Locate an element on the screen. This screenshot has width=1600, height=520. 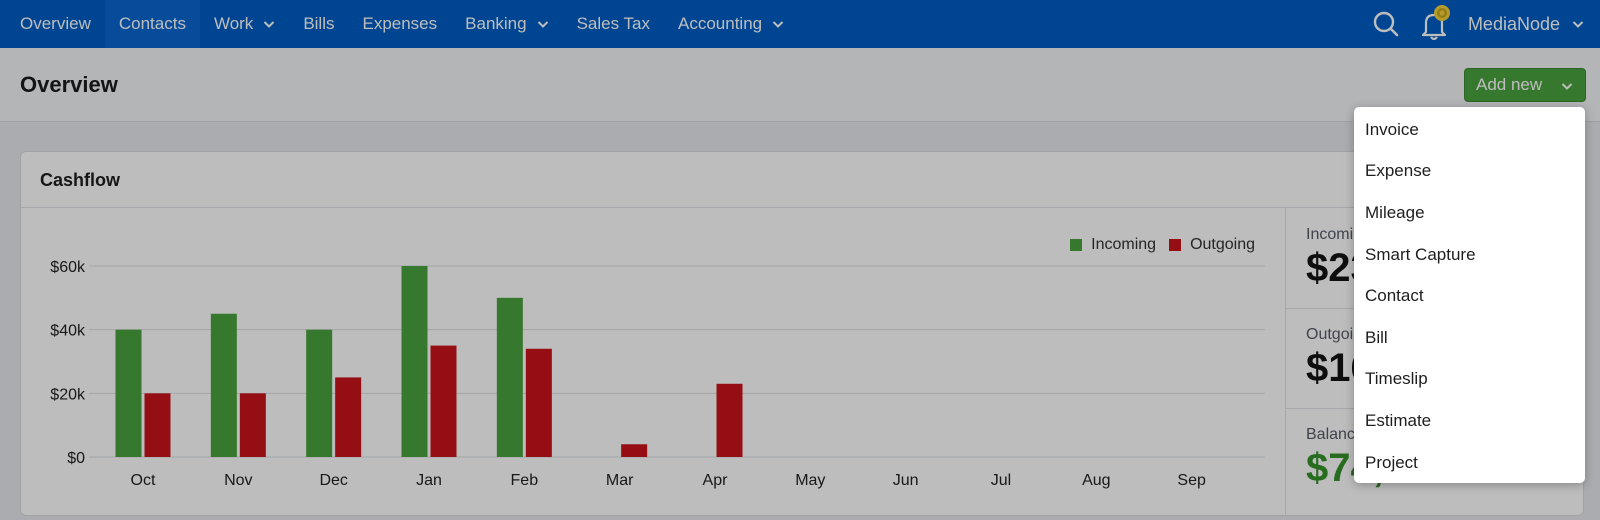
bar-incoming-nov is located at coordinates (223, 385).